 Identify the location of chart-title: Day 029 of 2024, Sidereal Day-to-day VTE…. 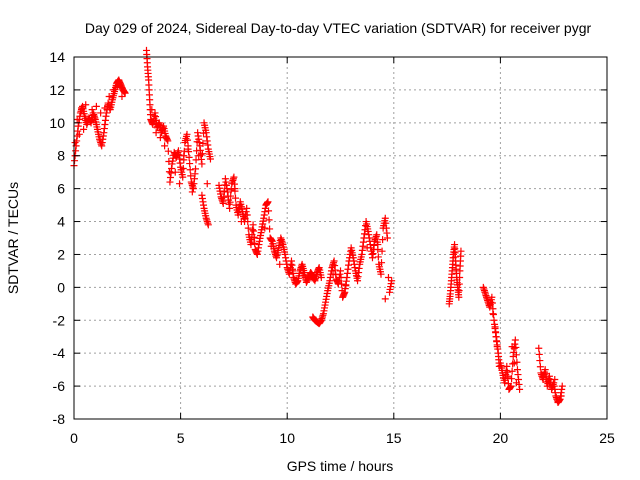
(338, 28).